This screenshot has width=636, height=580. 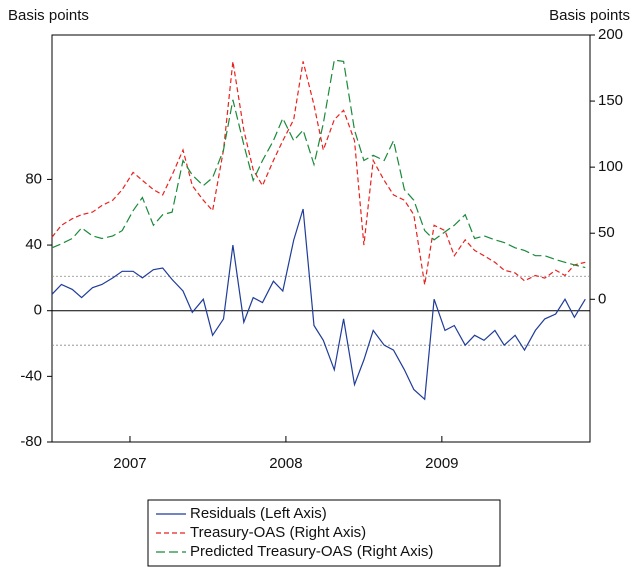 What do you see at coordinates (606, 232) in the screenshot?
I see `y2-tick-label: 50` at bounding box center [606, 232].